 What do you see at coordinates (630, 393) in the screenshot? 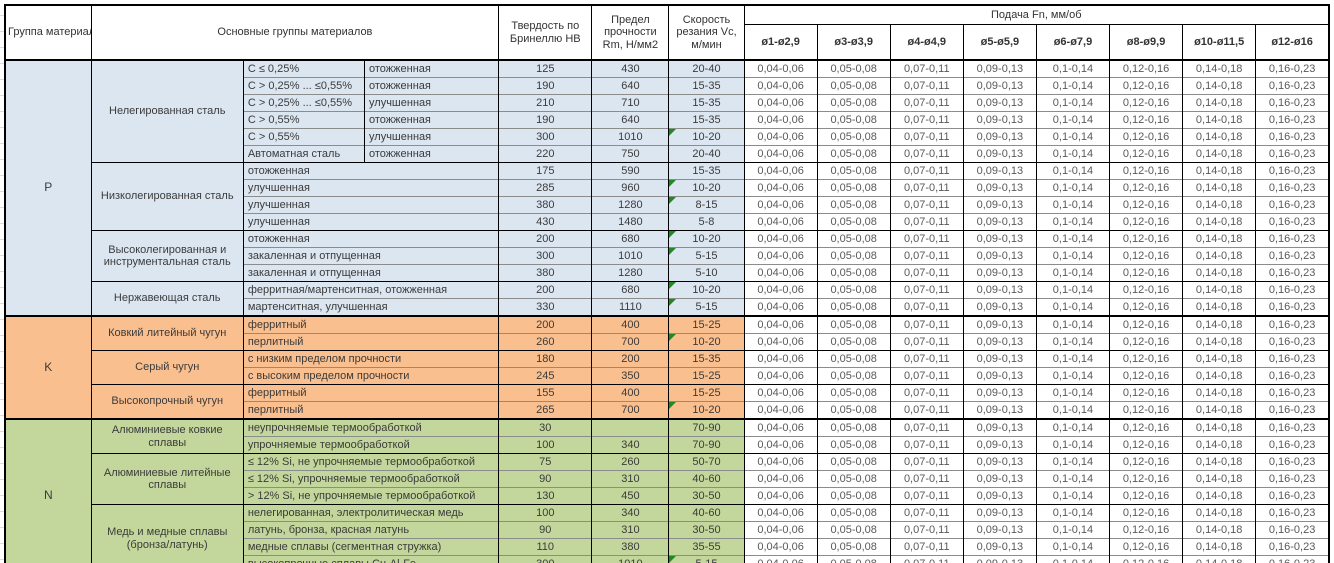
I see `strength-value-cell: 400` at bounding box center [630, 393].